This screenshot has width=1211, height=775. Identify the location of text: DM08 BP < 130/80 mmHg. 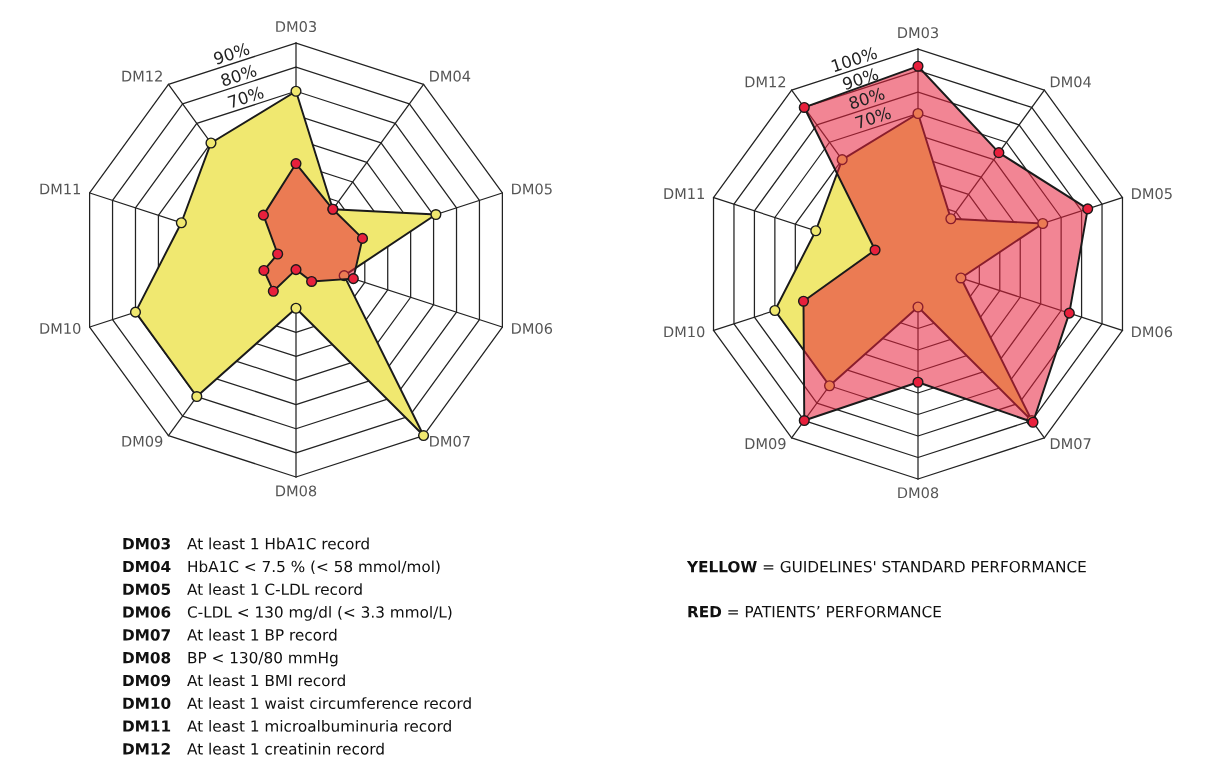
(230, 659).